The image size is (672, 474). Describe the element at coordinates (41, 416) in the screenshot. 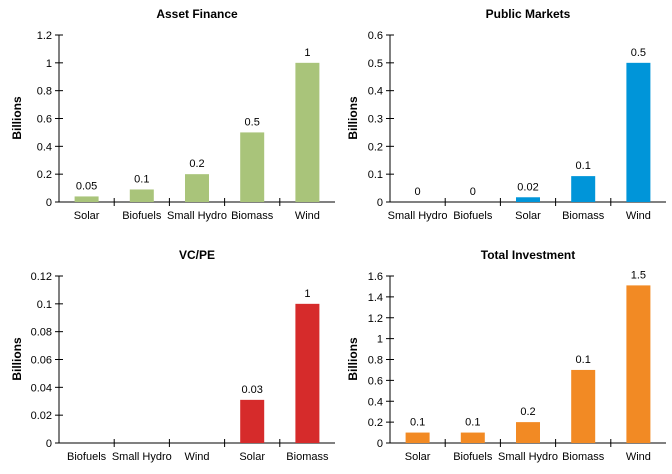

I see `y-tick-label: 0.02` at that location.